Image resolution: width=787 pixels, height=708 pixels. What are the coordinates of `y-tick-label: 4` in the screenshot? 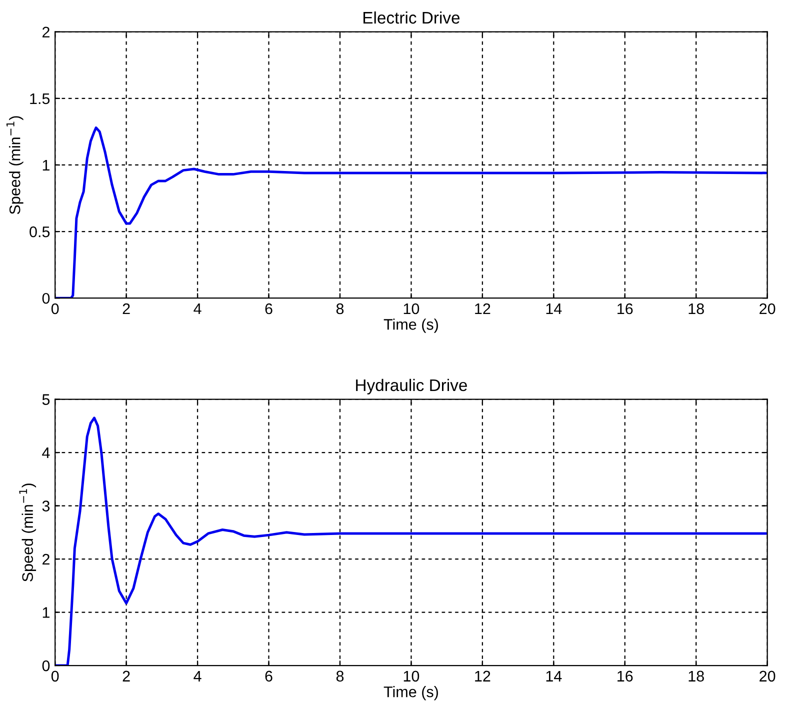 It's located at (46, 453).